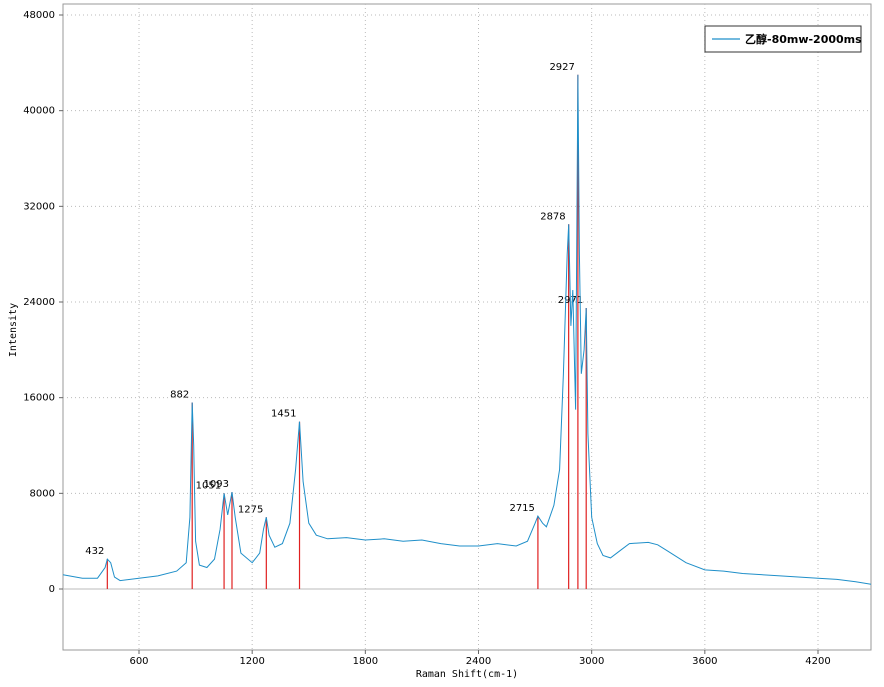 This screenshot has height=687, width=884. What do you see at coordinates (803, 39) in the screenshot?
I see `legend-label: 乙醇-80mw-2000ms` at bounding box center [803, 39].